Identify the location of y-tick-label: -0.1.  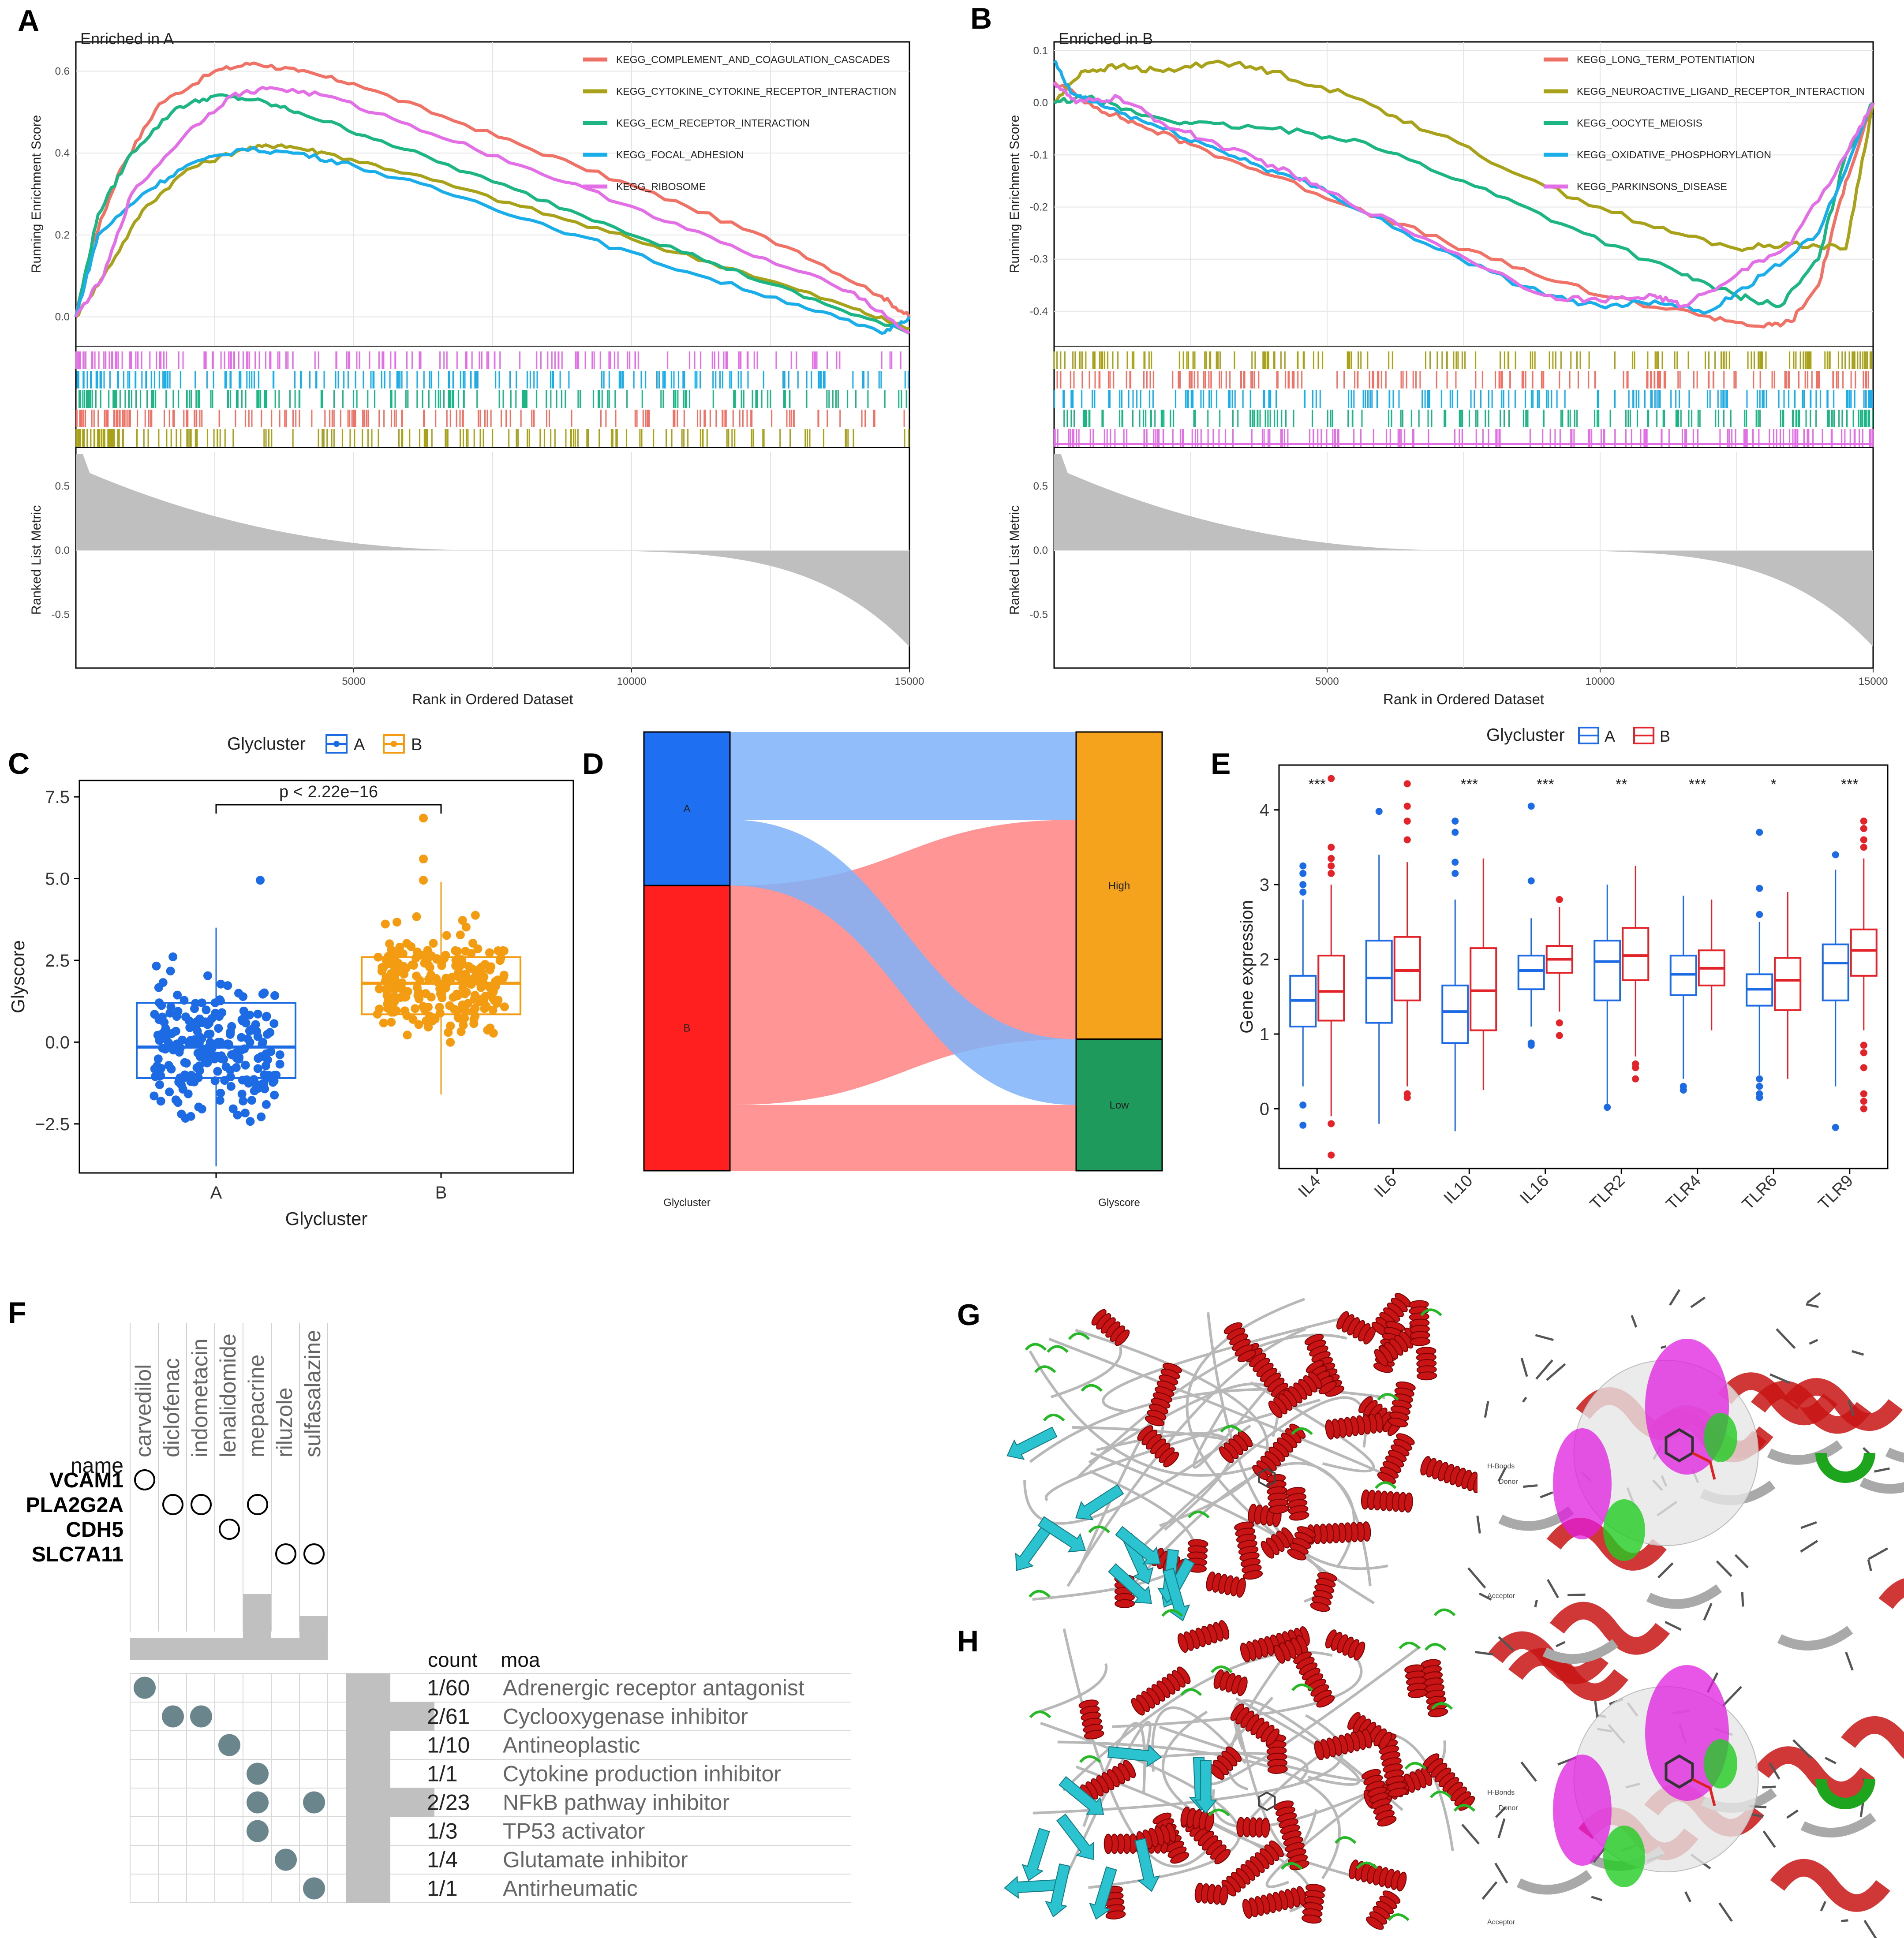
(1039, 155).